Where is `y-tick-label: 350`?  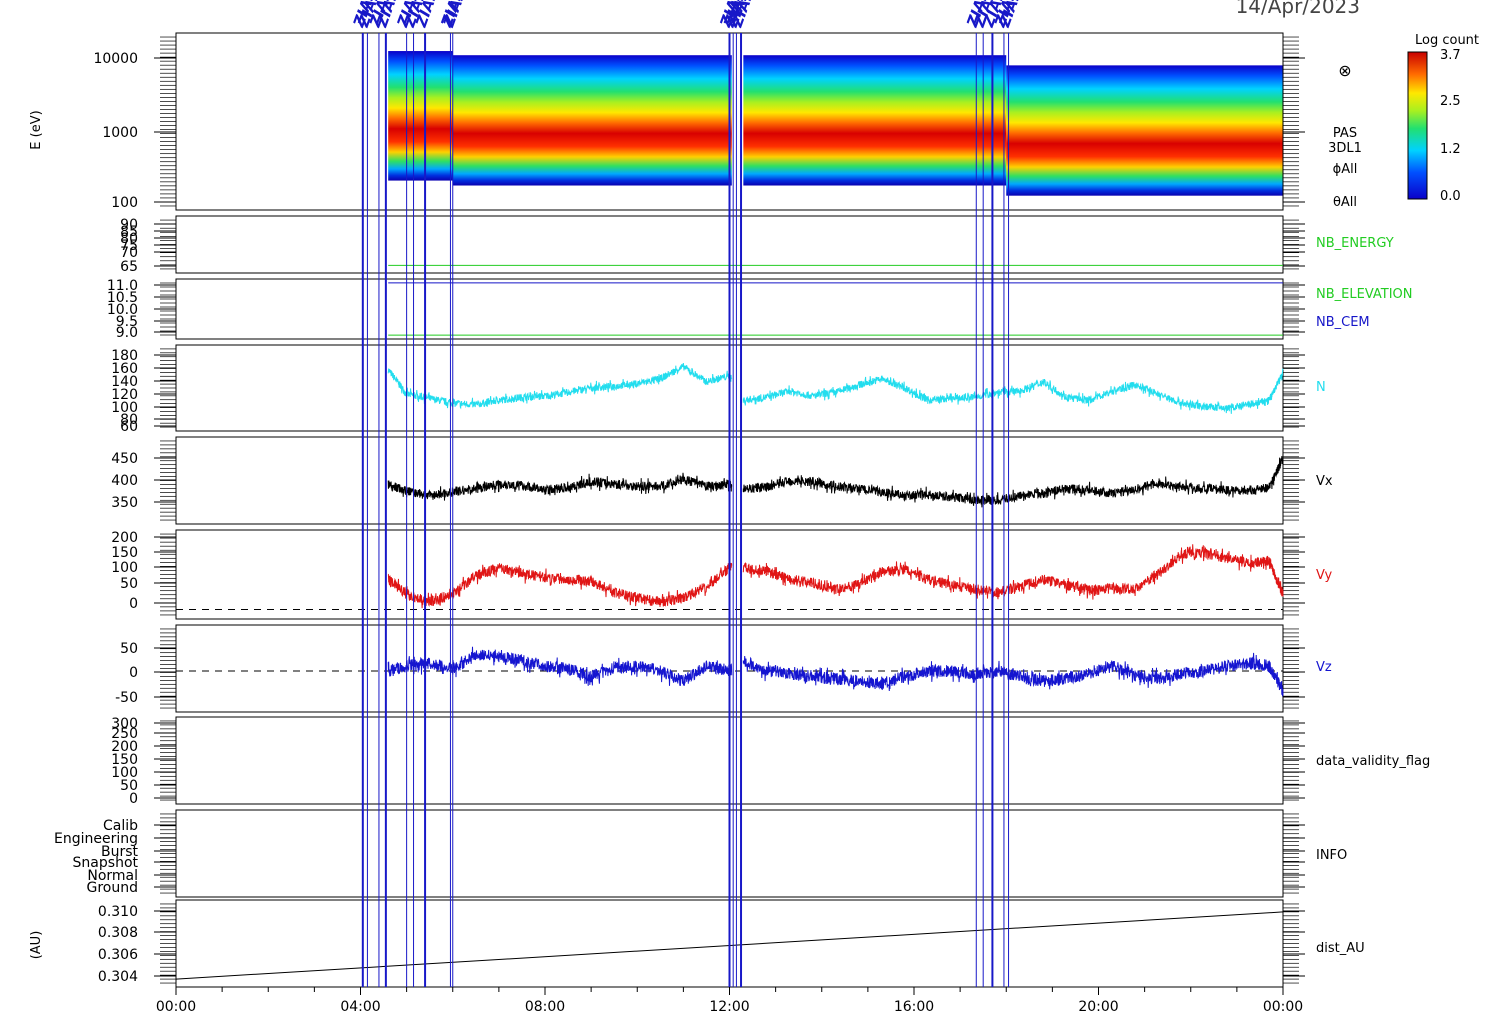 y-tick-label: 350 is located at coordinates (124, 503).